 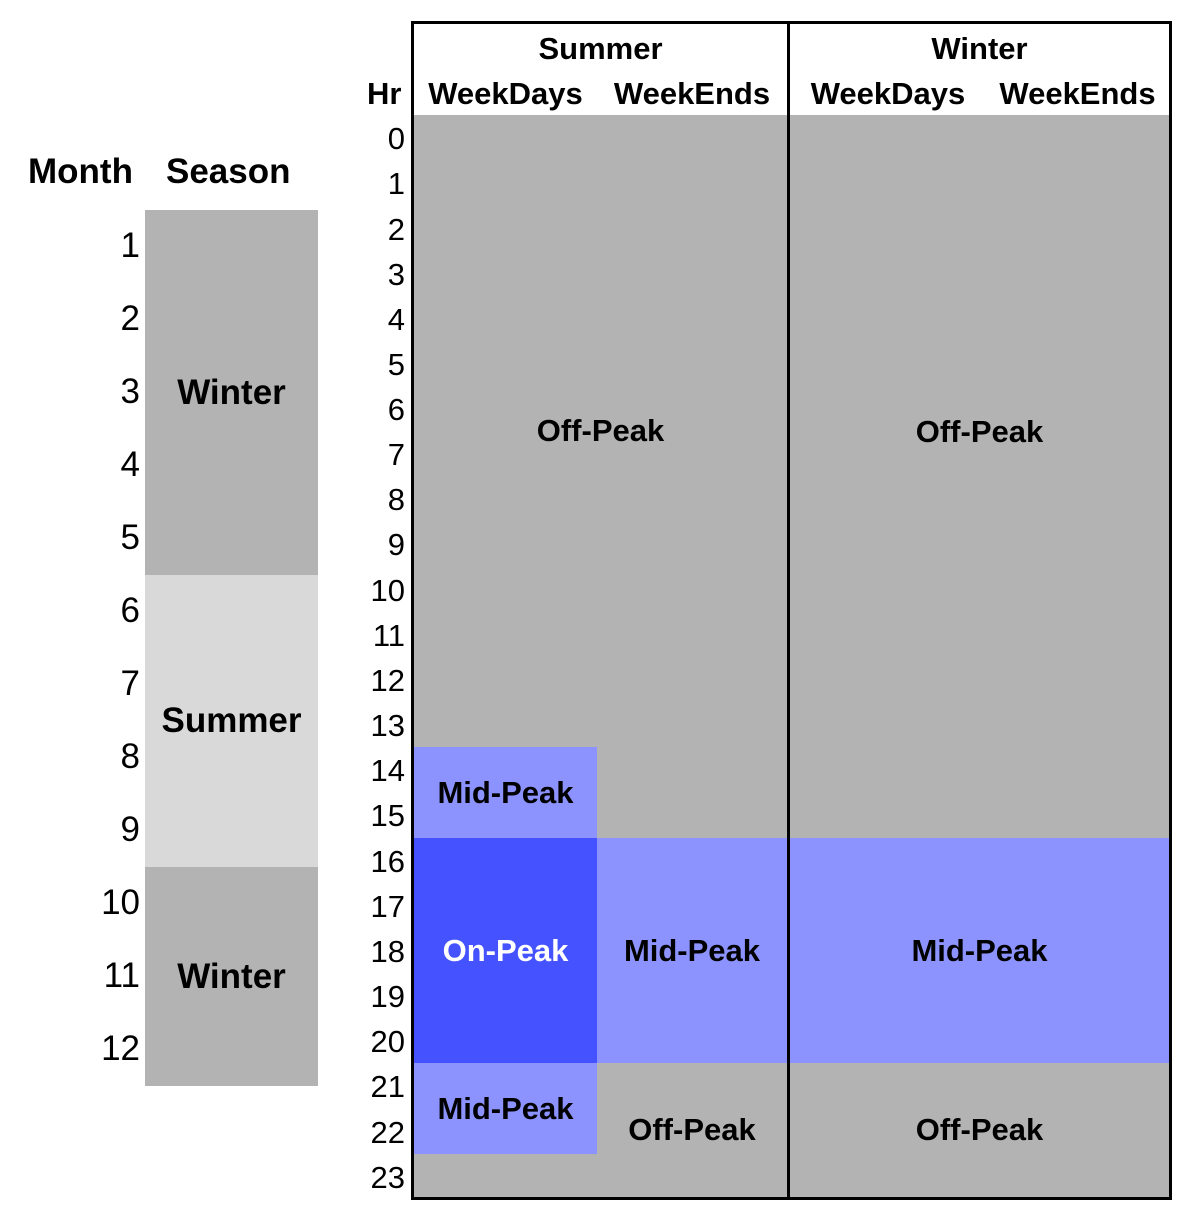 What do you see at coordinates (1077, 93) in the screenshot?
I see `winter-weekends-header: WeekEnds` at bounding box center [1077, 93].